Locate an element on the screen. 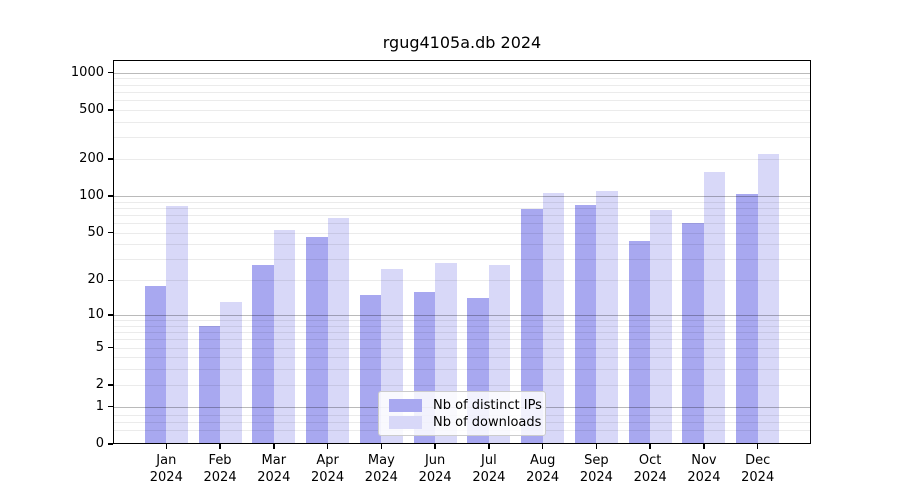 Image resolution: width=900 pixels, height=500 pixels. x-tick-label-oct: Oct 2024 is located at coordinates (650, 469).